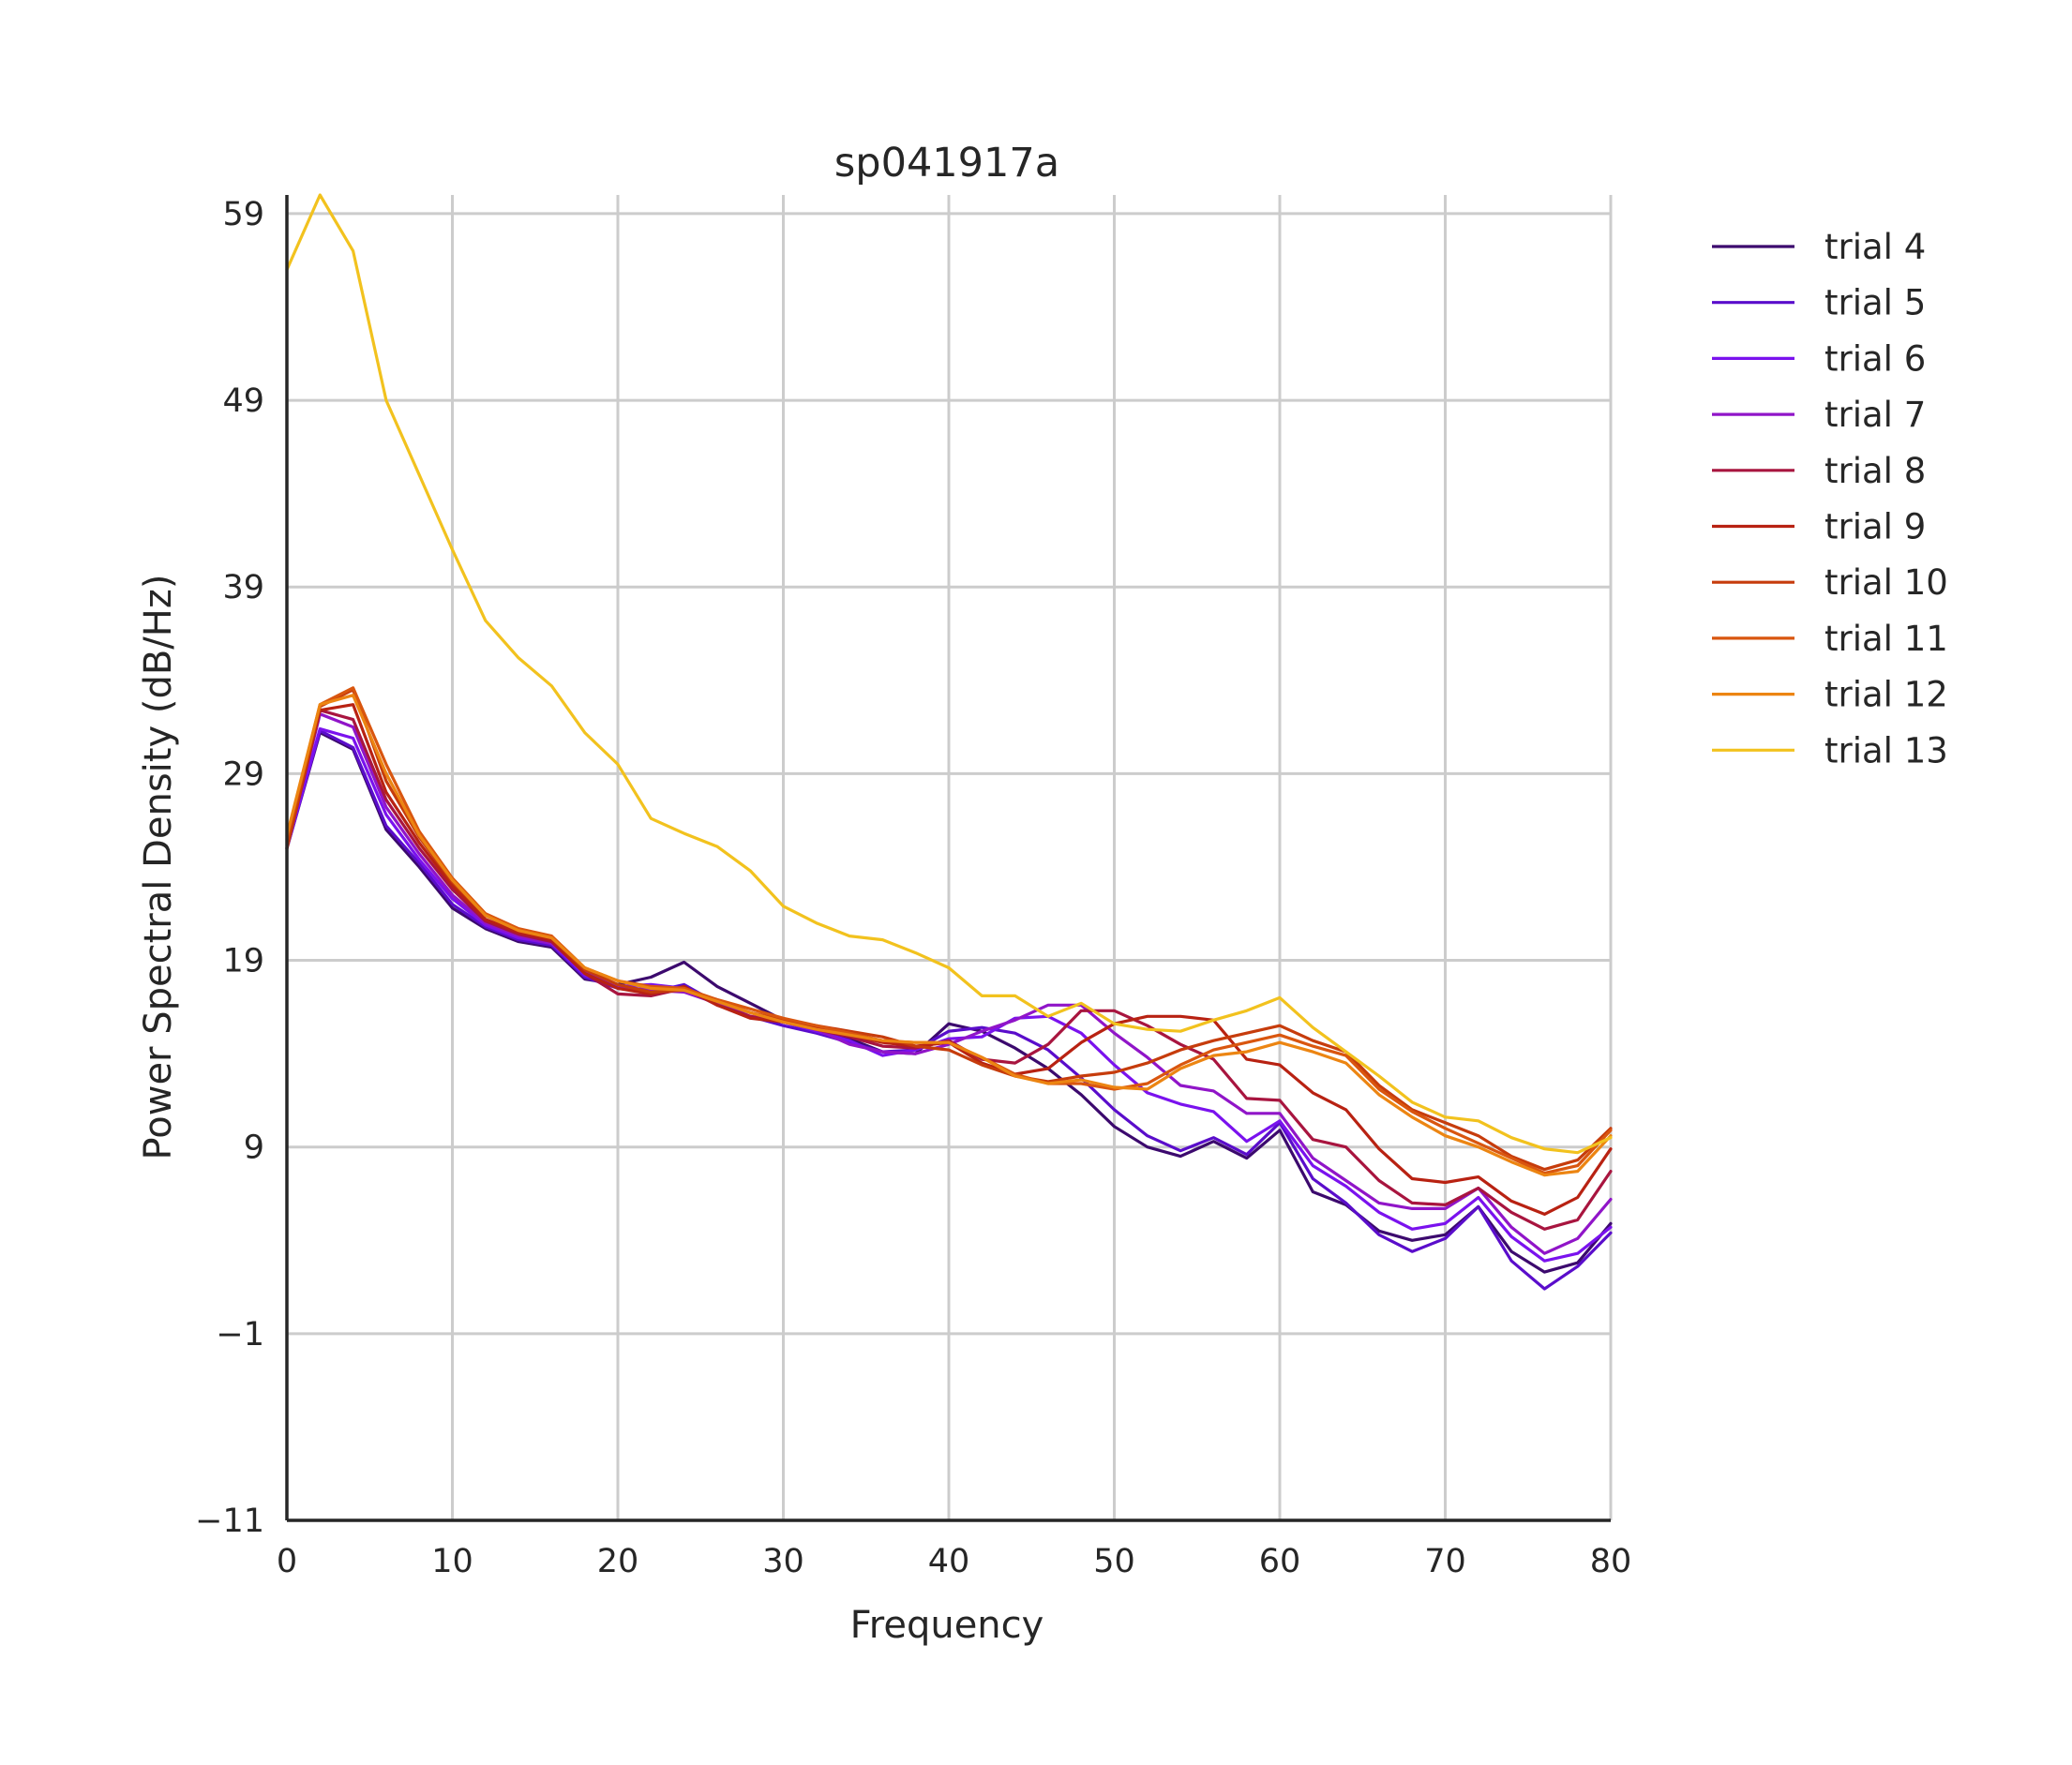 The image size is (2072, 1765). I want to click on x-tick-label: 0, so click(287, 1561).